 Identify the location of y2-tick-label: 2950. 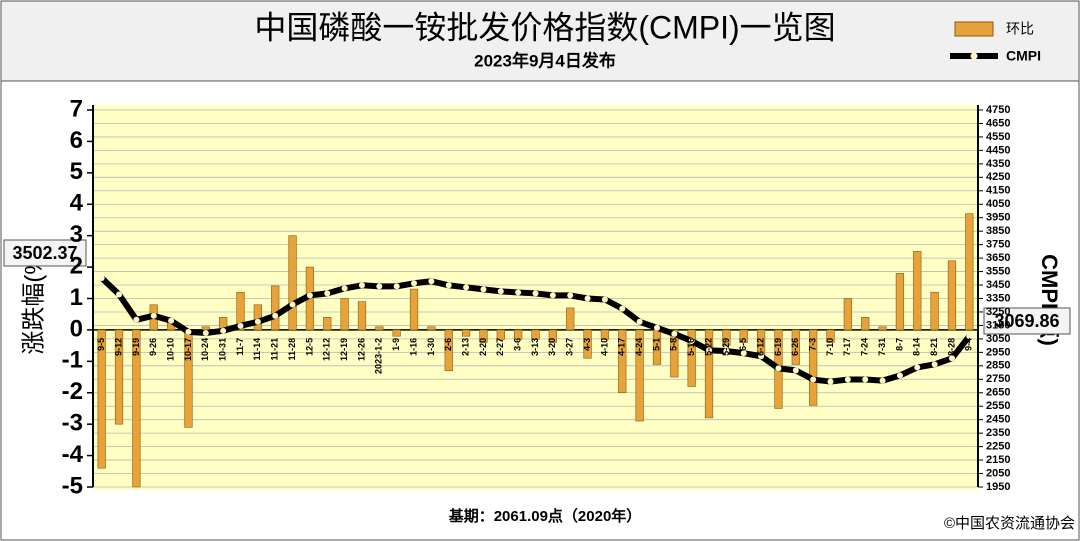
(998, 352).